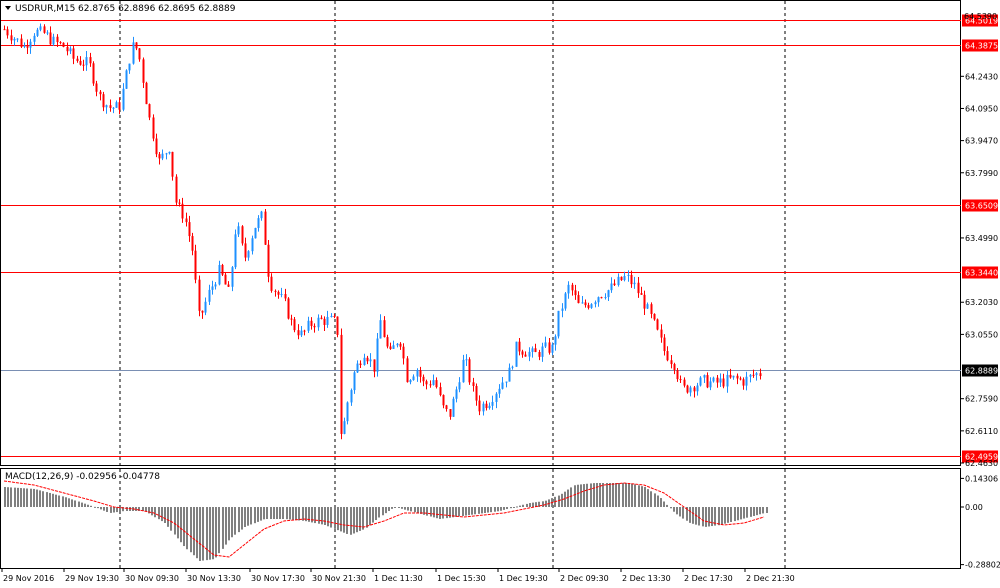 The image size is (1000, 588). Describe the element at coordinates (8, 8) in the screenshot. I see `triangle-down-icon` at that location.